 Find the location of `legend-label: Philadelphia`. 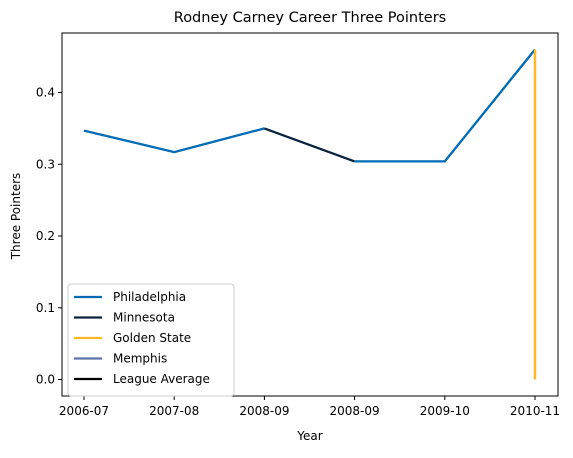

legend-label: Philadelphia is located at coordinates (149, 297).